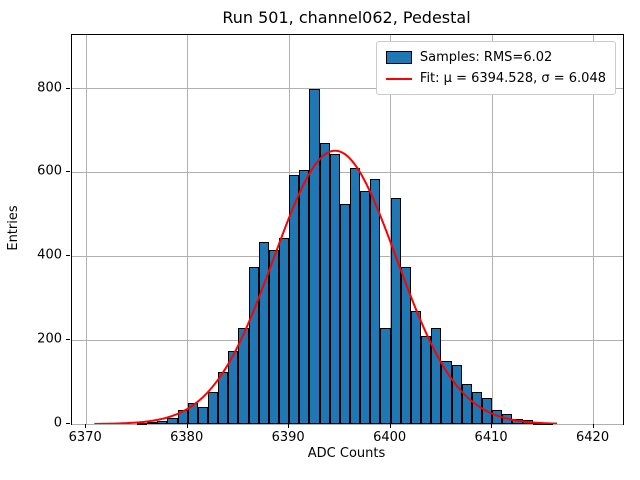 The image size is (640, 480). Describe the element at coordinates (398, 57) in the screenshot. I see `samples-swatch-icon` at that location.